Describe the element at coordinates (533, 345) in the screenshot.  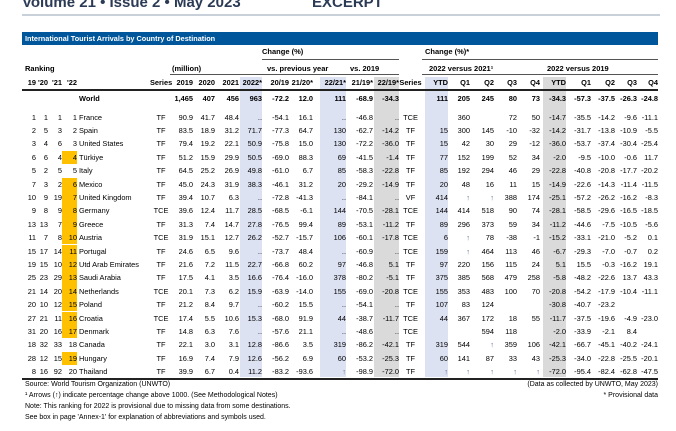
I see `value-cell: 106` at that location.